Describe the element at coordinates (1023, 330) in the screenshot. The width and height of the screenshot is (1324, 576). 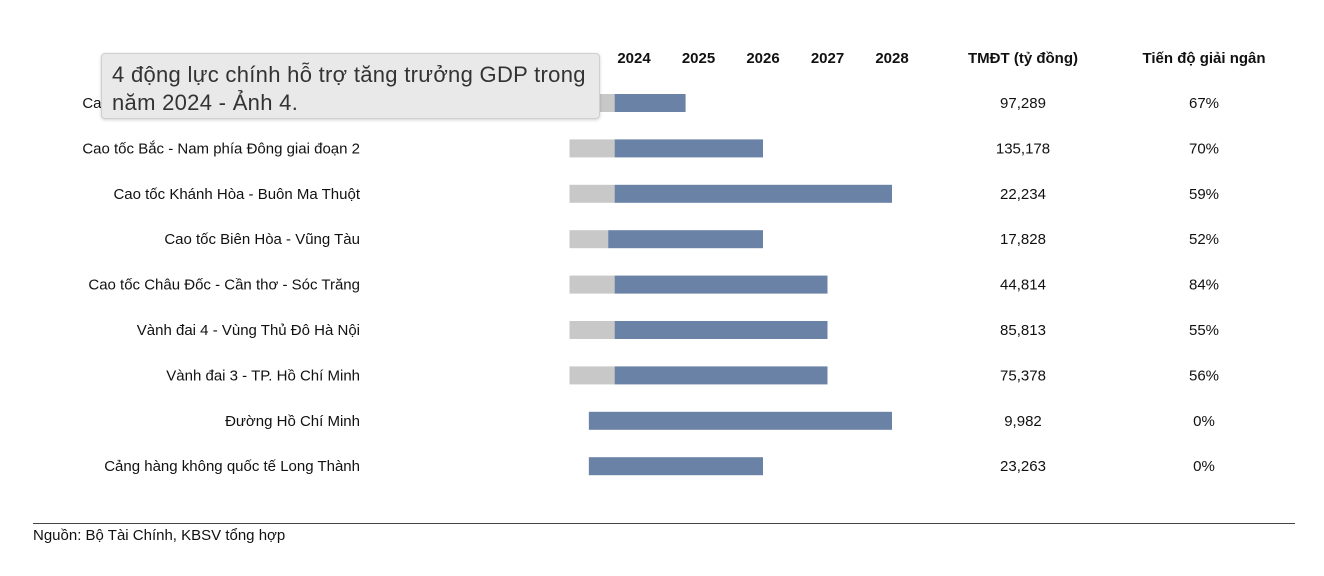
I see `investment-value-6: 85,813` at that location.